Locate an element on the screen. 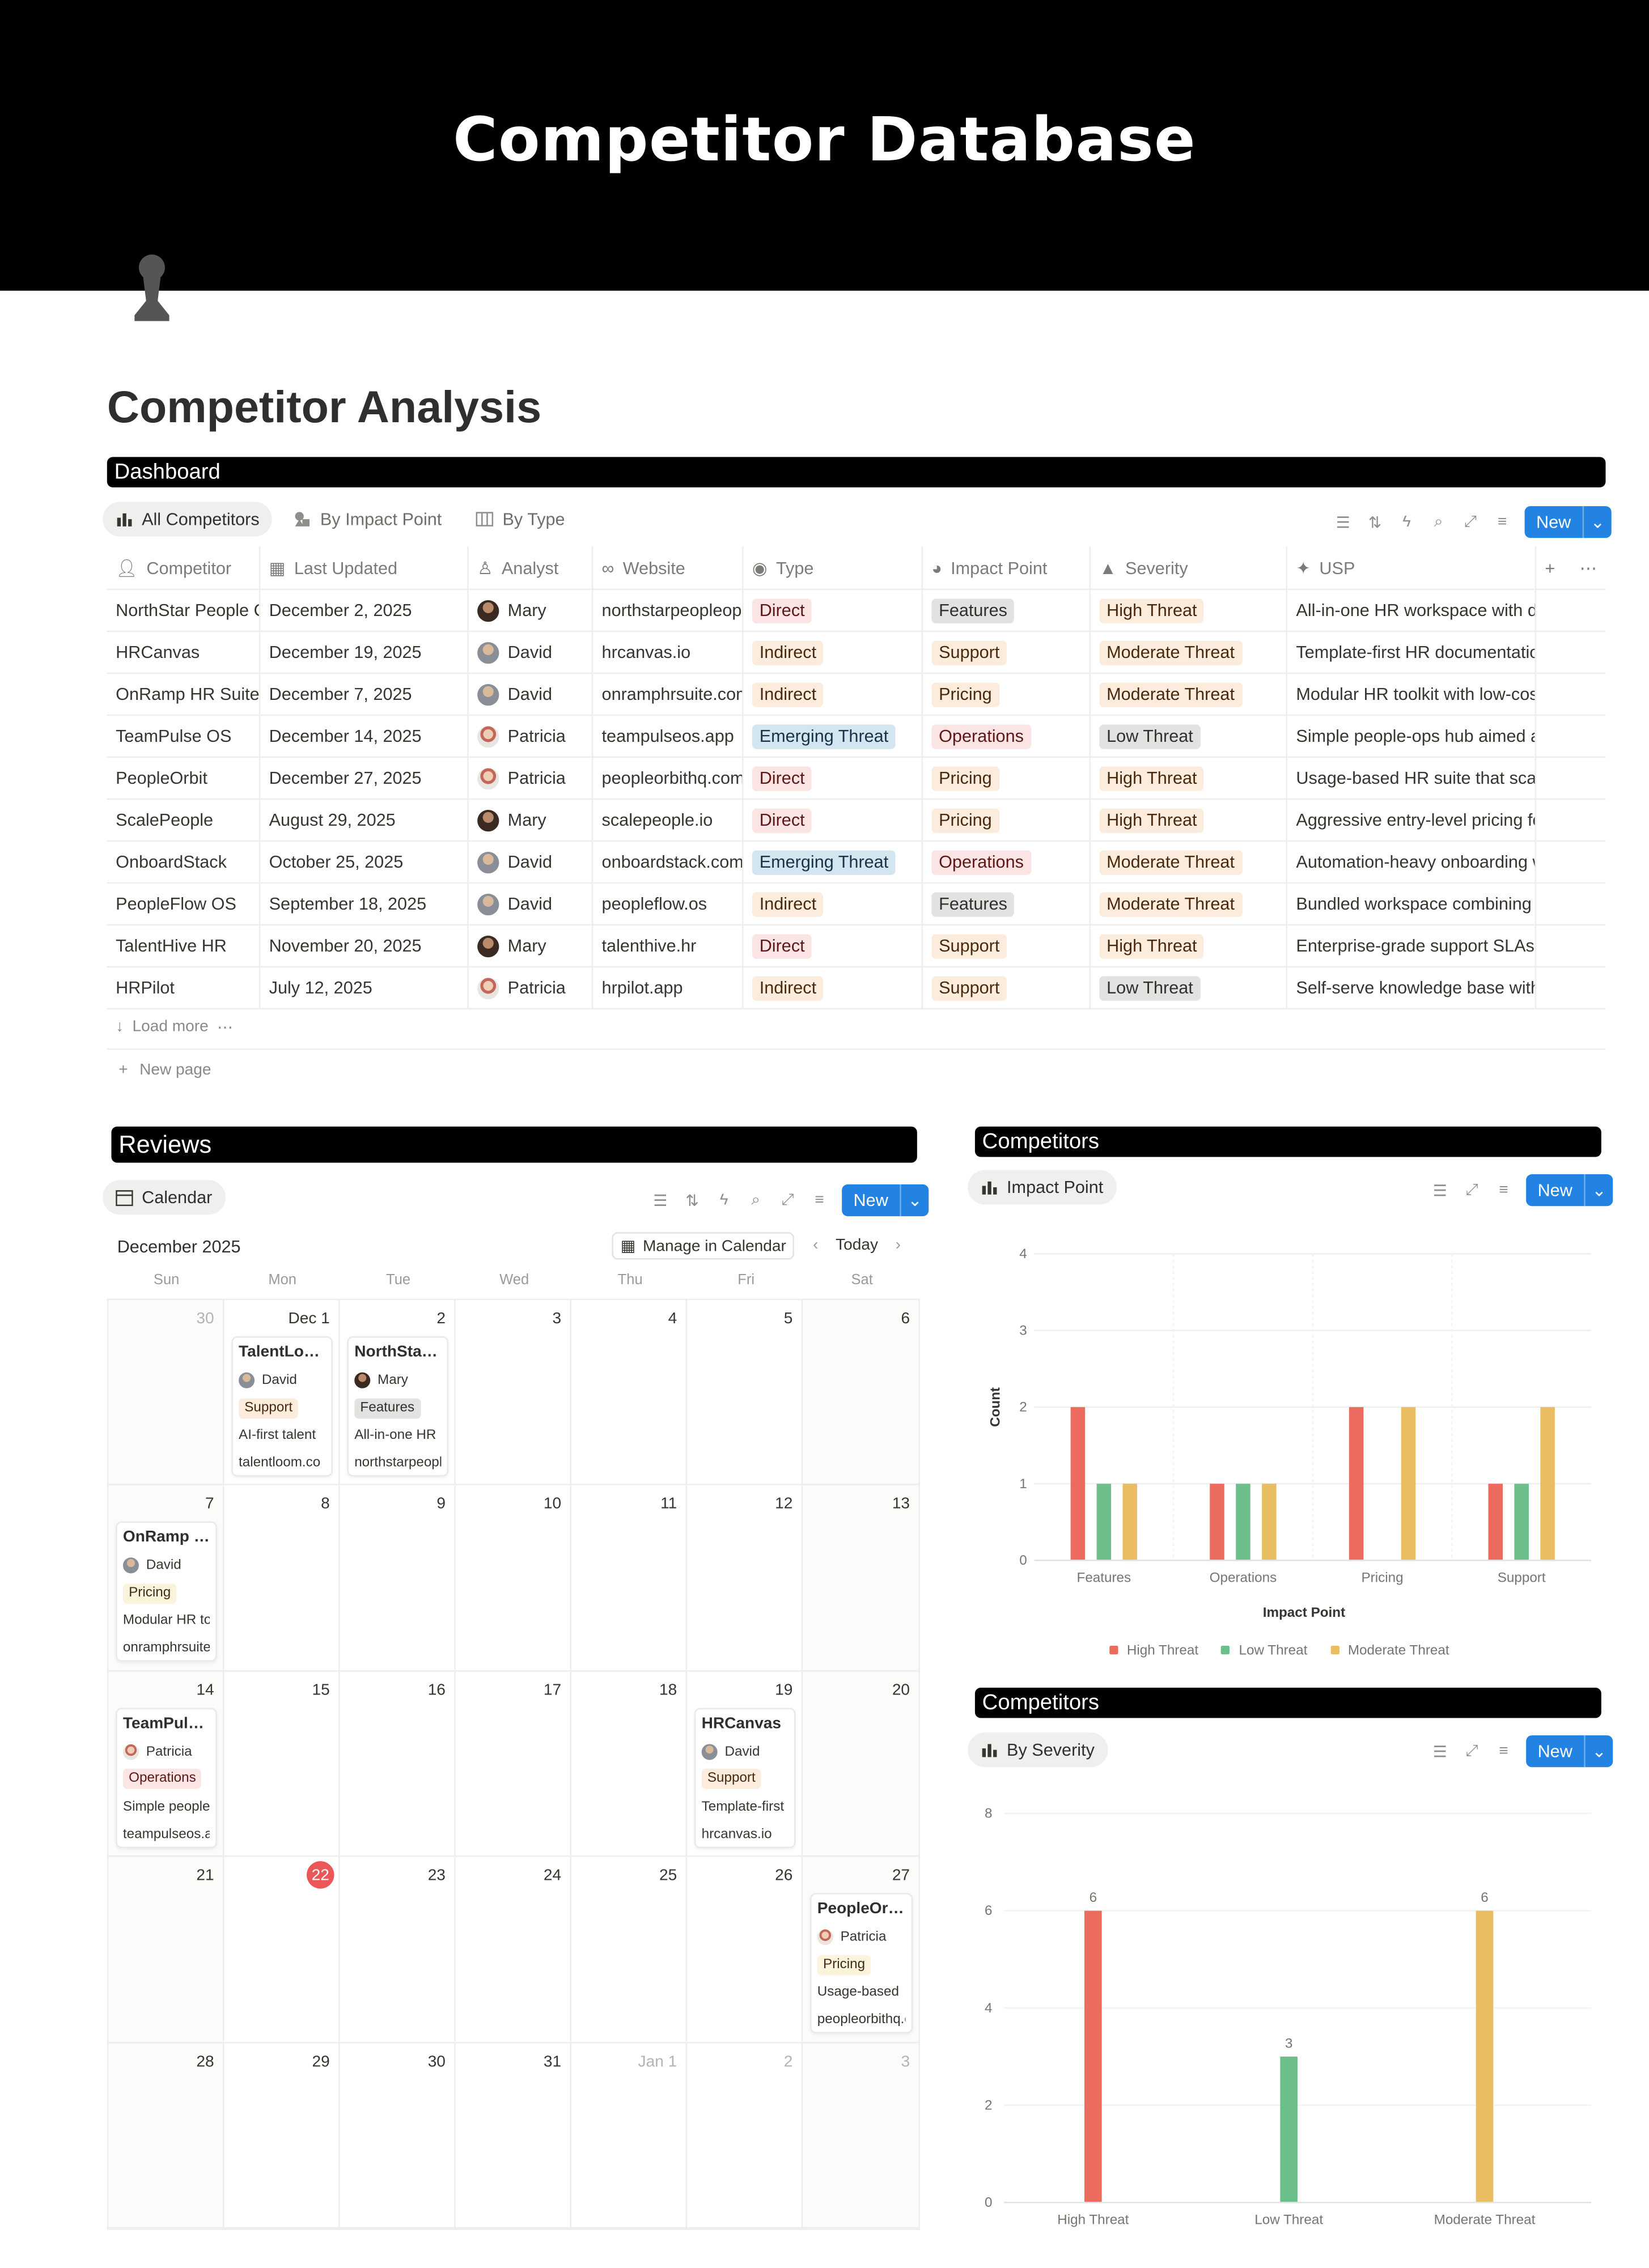  calendar-day: 2 is located at coordinates (745, 2136).